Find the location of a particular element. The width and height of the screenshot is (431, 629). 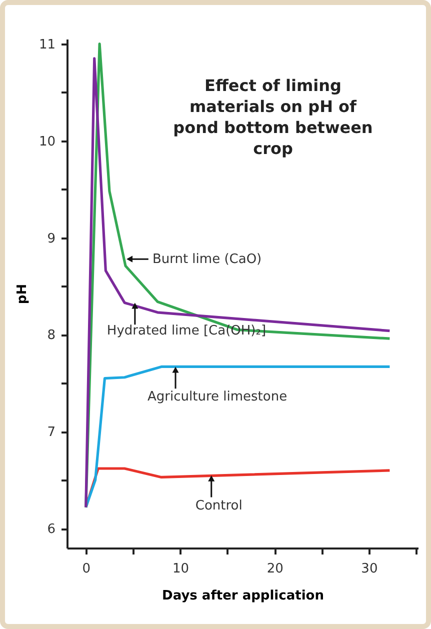

y-tick-label: 7 is located at coordinates (51, 432).